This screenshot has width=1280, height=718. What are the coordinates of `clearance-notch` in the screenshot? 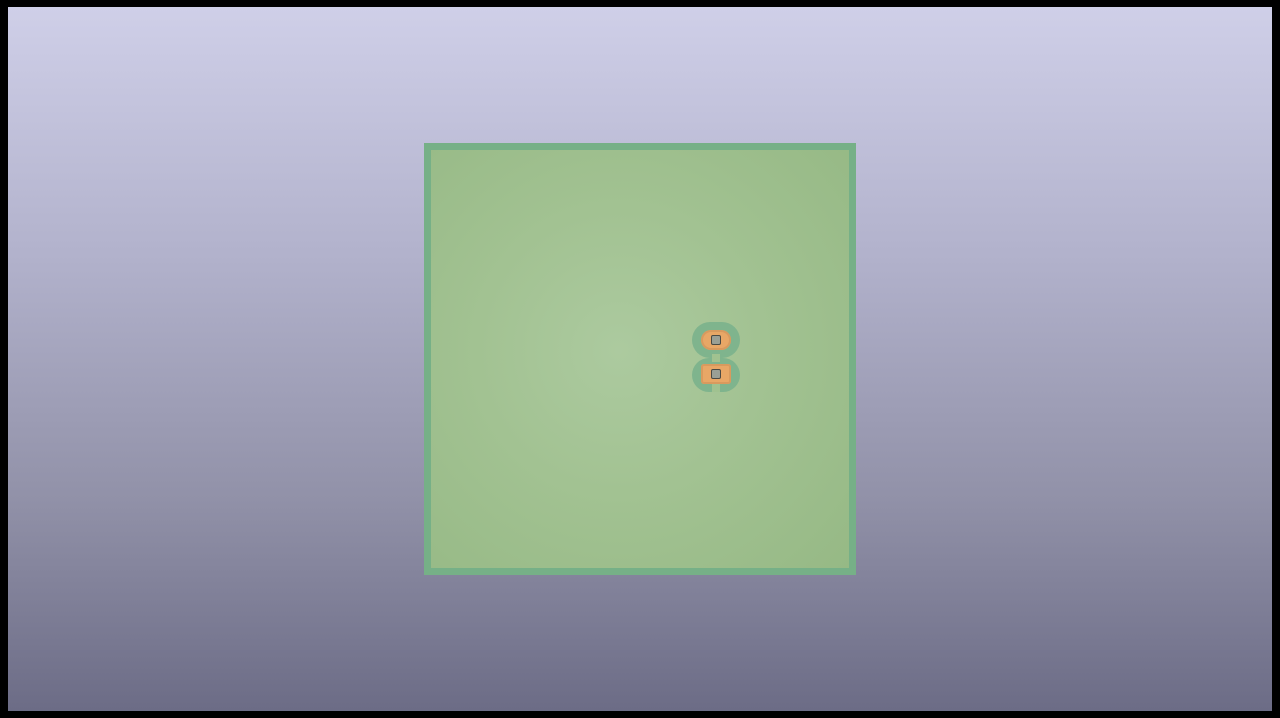 It's located at (716, 358).